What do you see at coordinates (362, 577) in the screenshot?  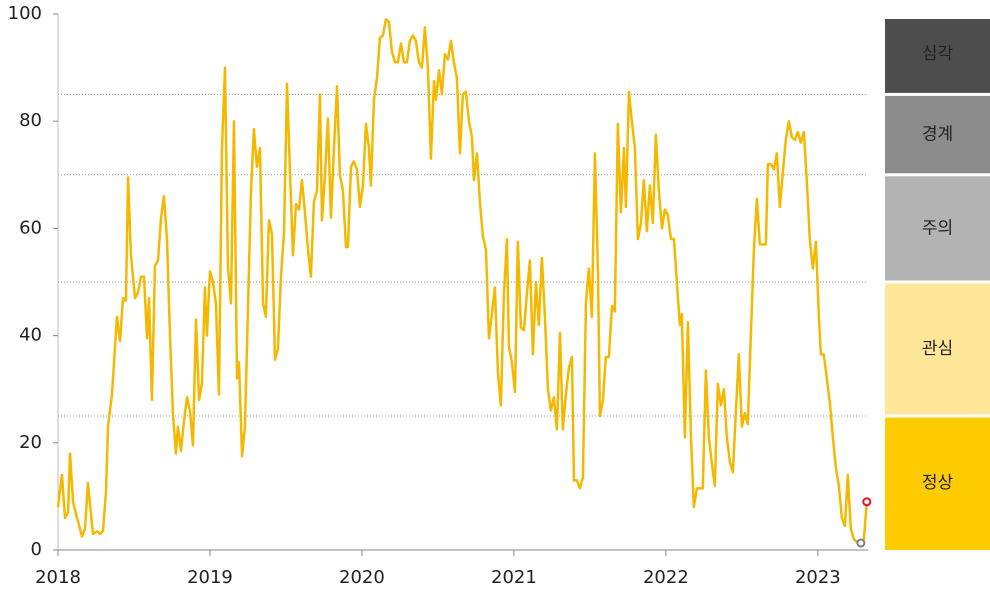 I see `x-tick-label: 2020` at bounding box center [362, 577].